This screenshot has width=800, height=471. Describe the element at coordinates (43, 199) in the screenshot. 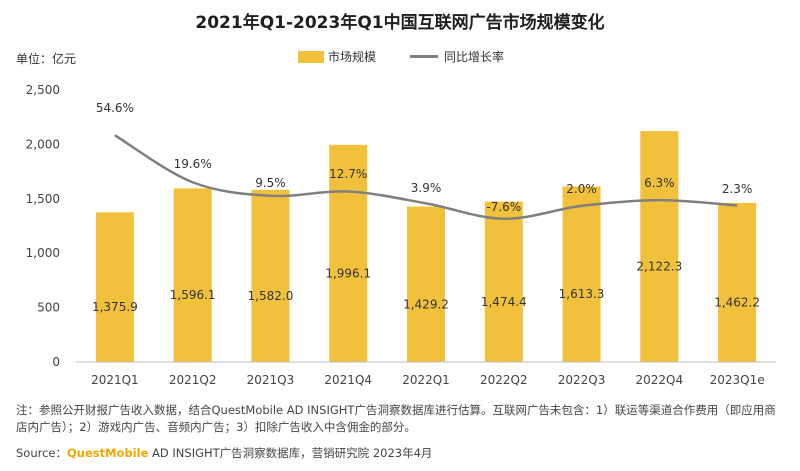

I see `y-tick-label: 1,500` at that location.